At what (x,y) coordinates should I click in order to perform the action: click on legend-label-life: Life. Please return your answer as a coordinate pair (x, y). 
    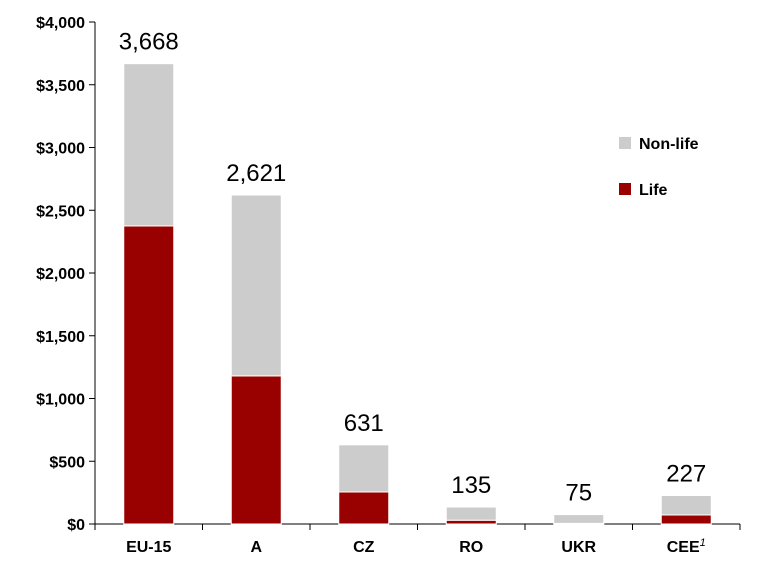
    Looking at the image, I should click on (653, 190).